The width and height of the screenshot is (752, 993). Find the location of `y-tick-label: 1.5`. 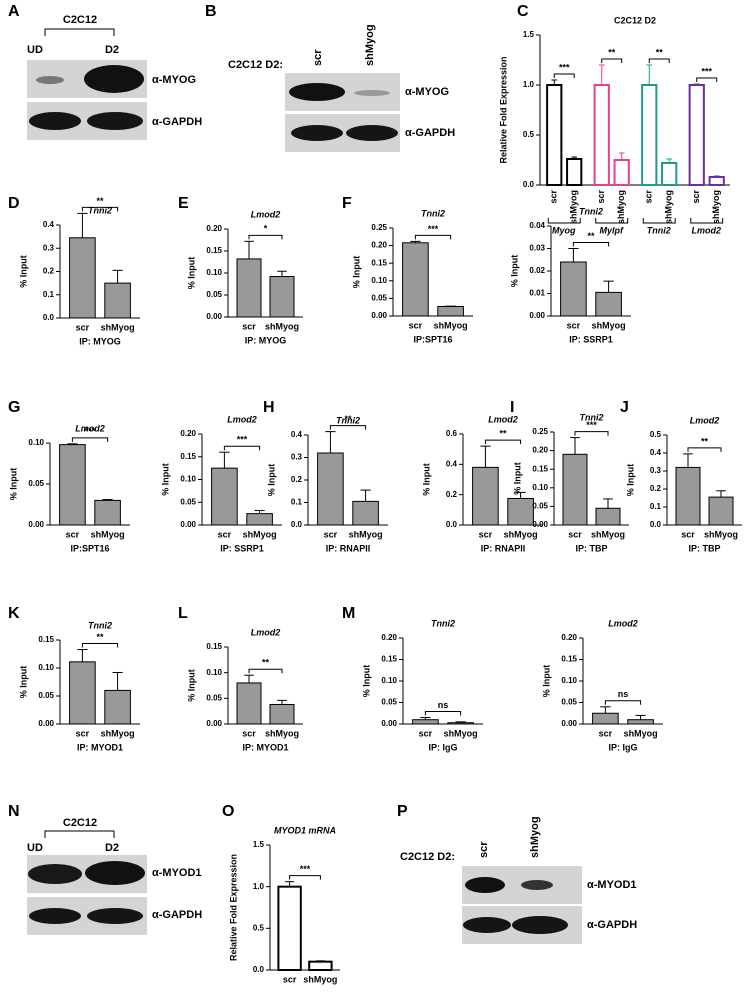

y-tick-label: 1.5 is located at coordinates (259, 844).